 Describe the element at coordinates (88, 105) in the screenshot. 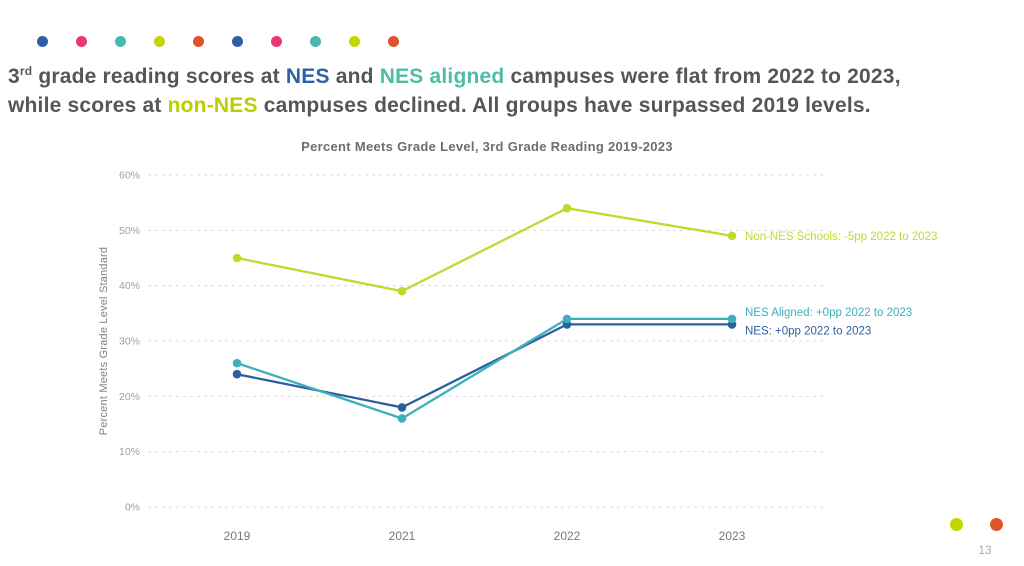

I see `headline-text: while scores at` at that location.